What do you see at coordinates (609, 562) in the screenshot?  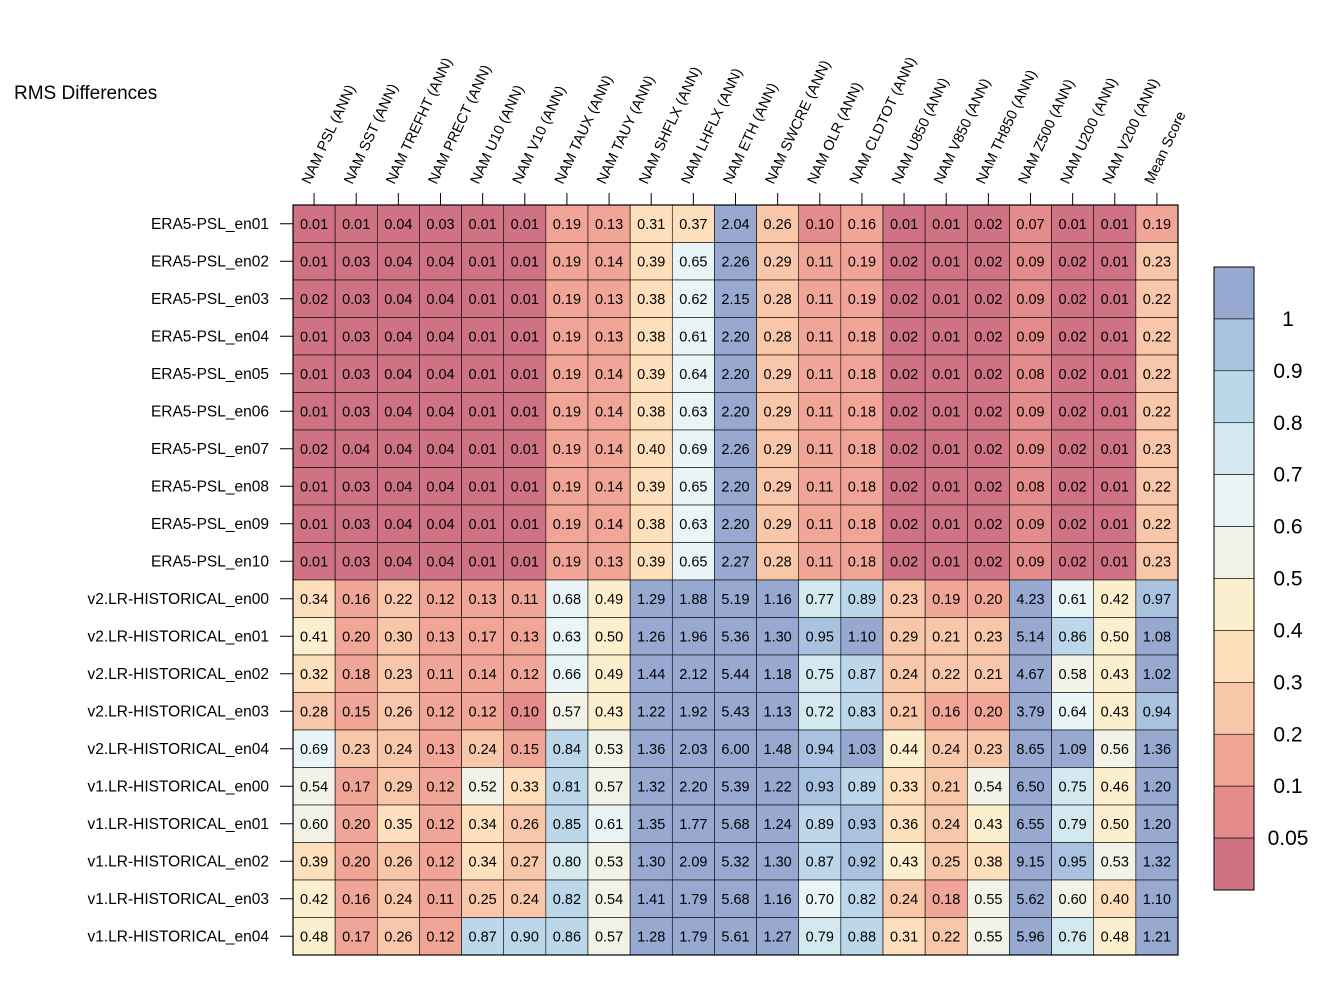 I see `cell-value-label: 0.13` at bounding box center [609, 562].